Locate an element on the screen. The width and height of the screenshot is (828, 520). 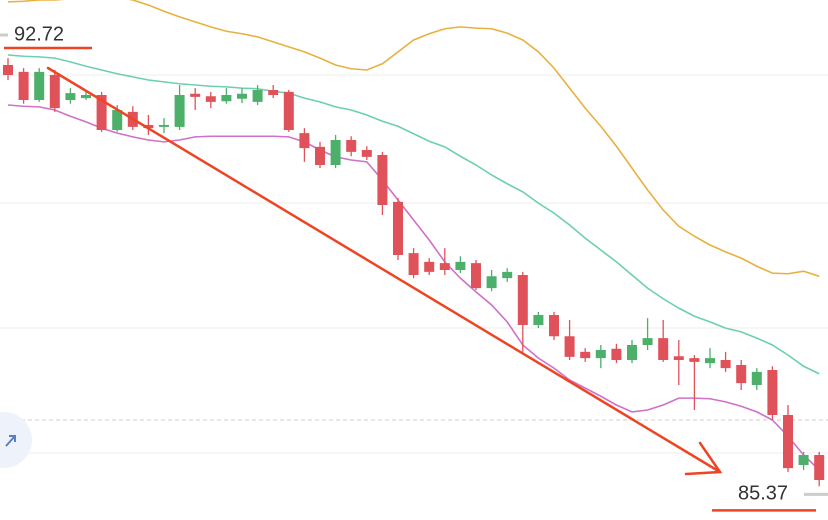
tool-button is located at coordinates (16, 440).